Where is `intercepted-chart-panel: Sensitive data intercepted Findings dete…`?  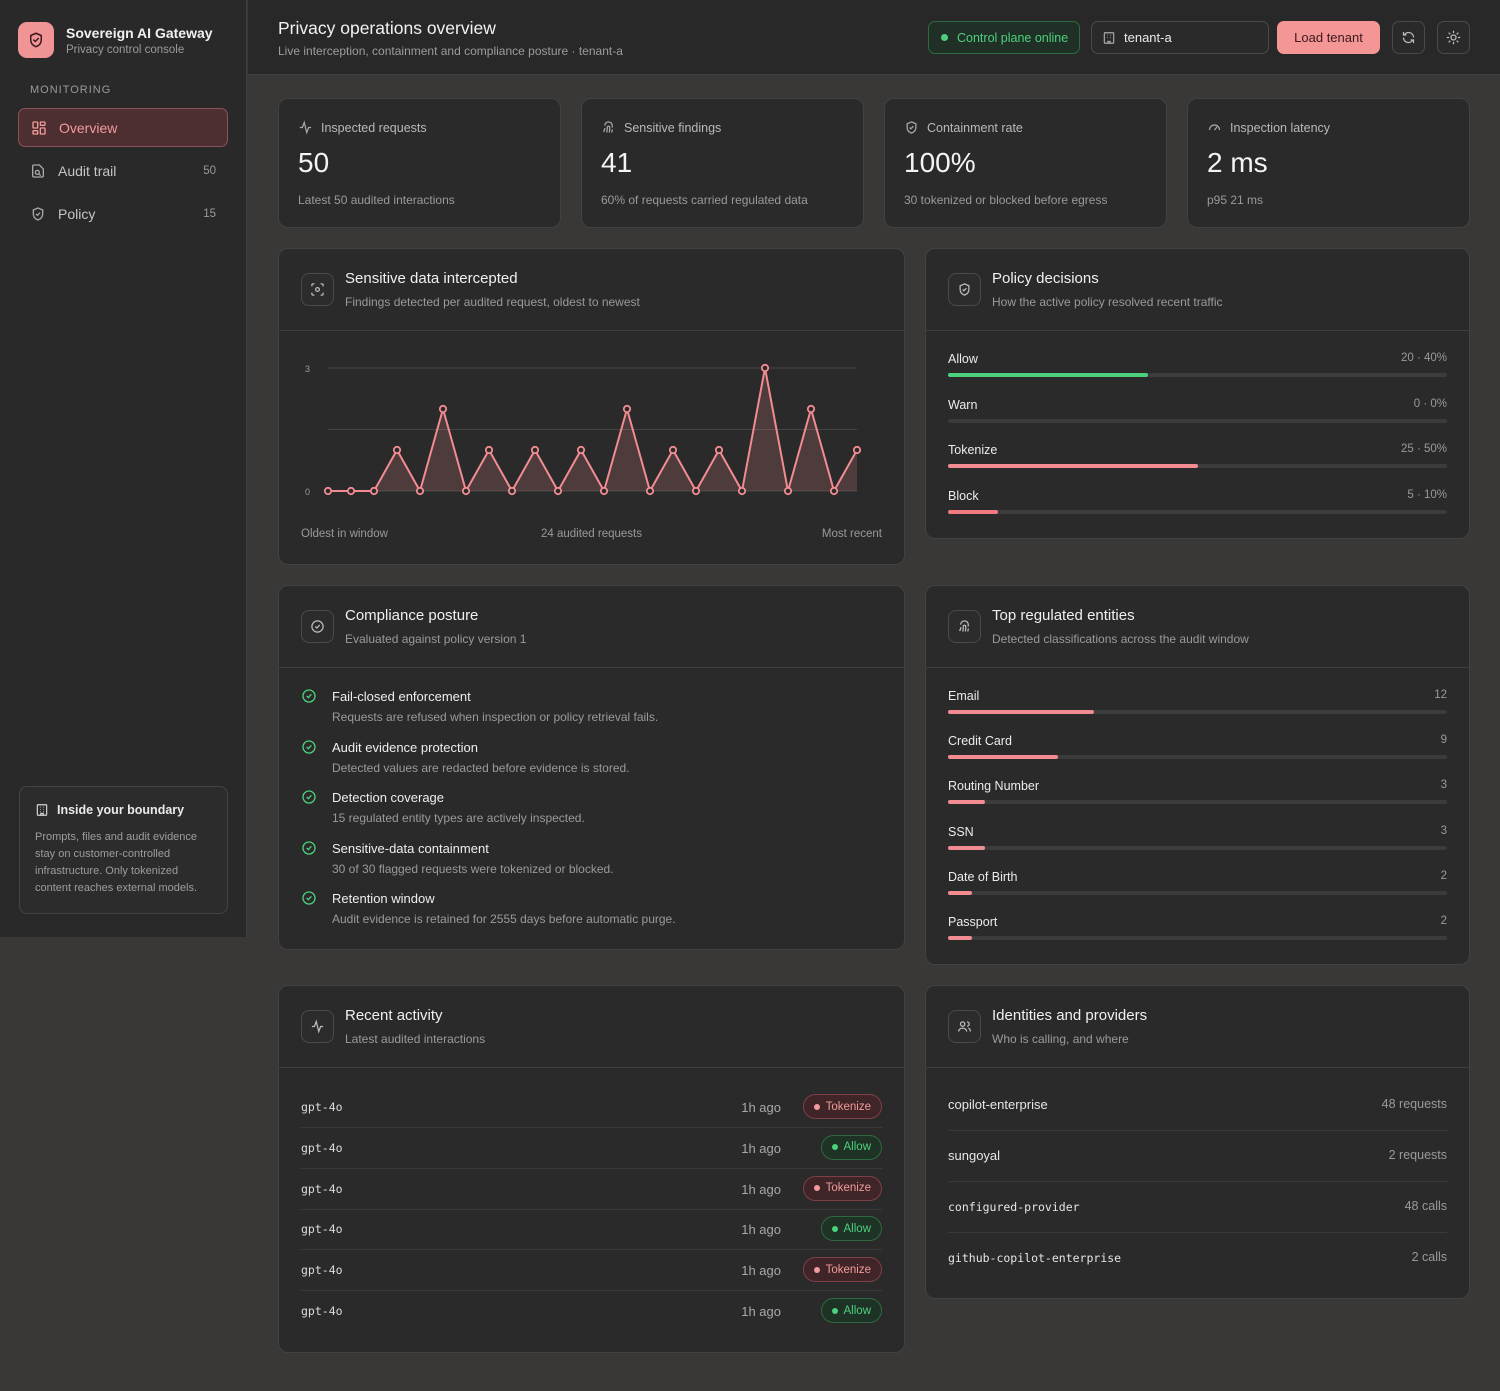
intercepted-chart-panel: Sensitive data intercepted Findings dete… is located at coordinates (591, 406).